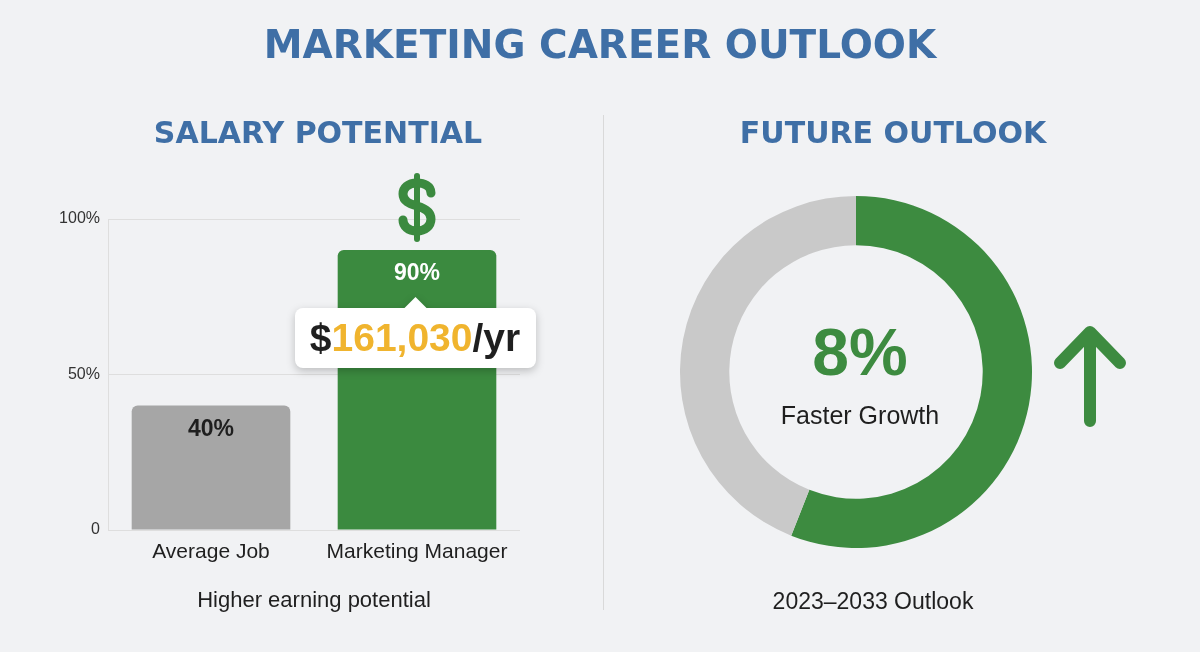  I want to click on data-label: 40%, so click(211, 427).